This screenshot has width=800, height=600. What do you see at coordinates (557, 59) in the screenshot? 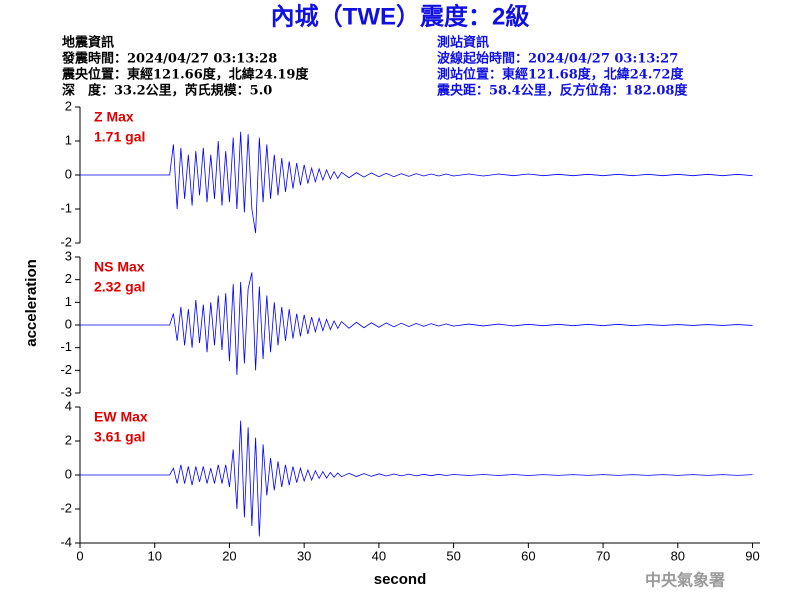
I see `station-info: 波線起始時間：2024/04/27 03:13:27` at bounding box center [557, 59].